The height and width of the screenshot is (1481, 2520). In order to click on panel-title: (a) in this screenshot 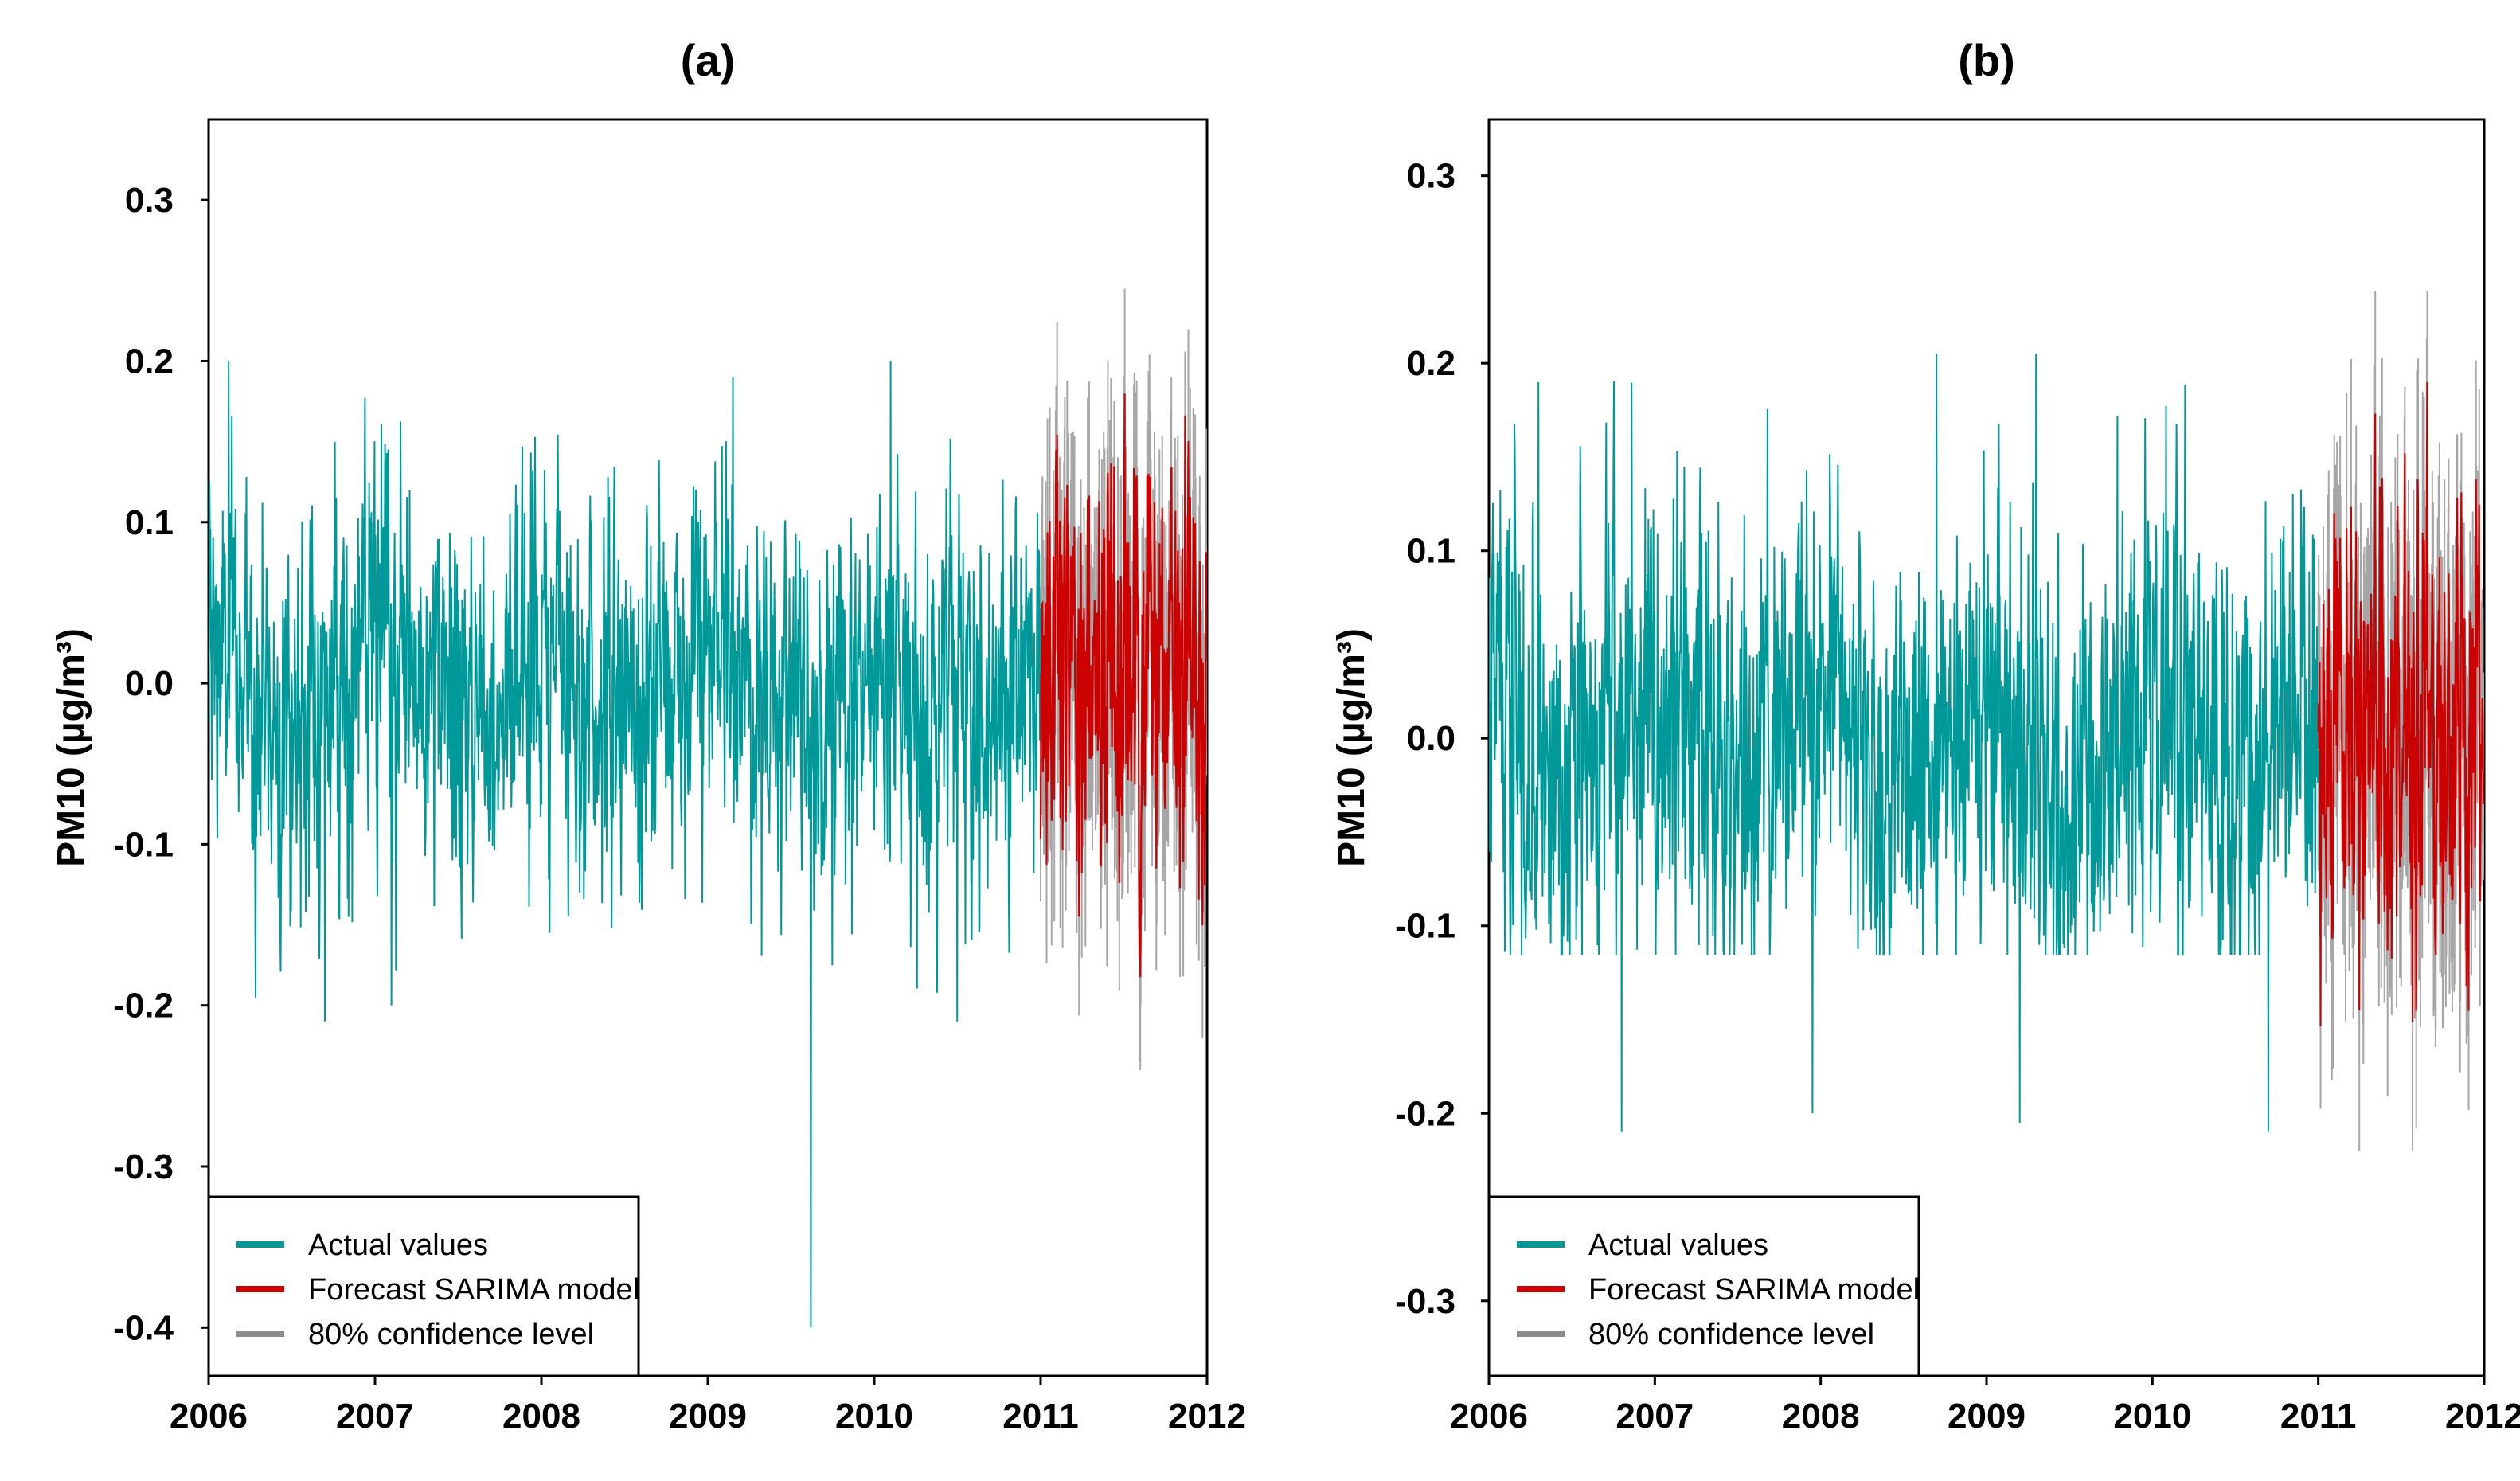, I will do `click(708, 60)`.